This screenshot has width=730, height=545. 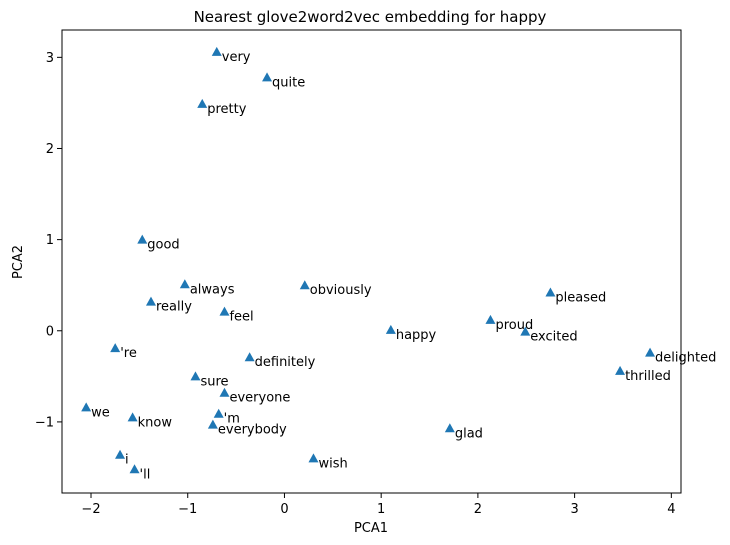 What do you see at coordinates (241, 317) in the screenshot?
I see `point-label: feel` at bounding box center [241, 317].